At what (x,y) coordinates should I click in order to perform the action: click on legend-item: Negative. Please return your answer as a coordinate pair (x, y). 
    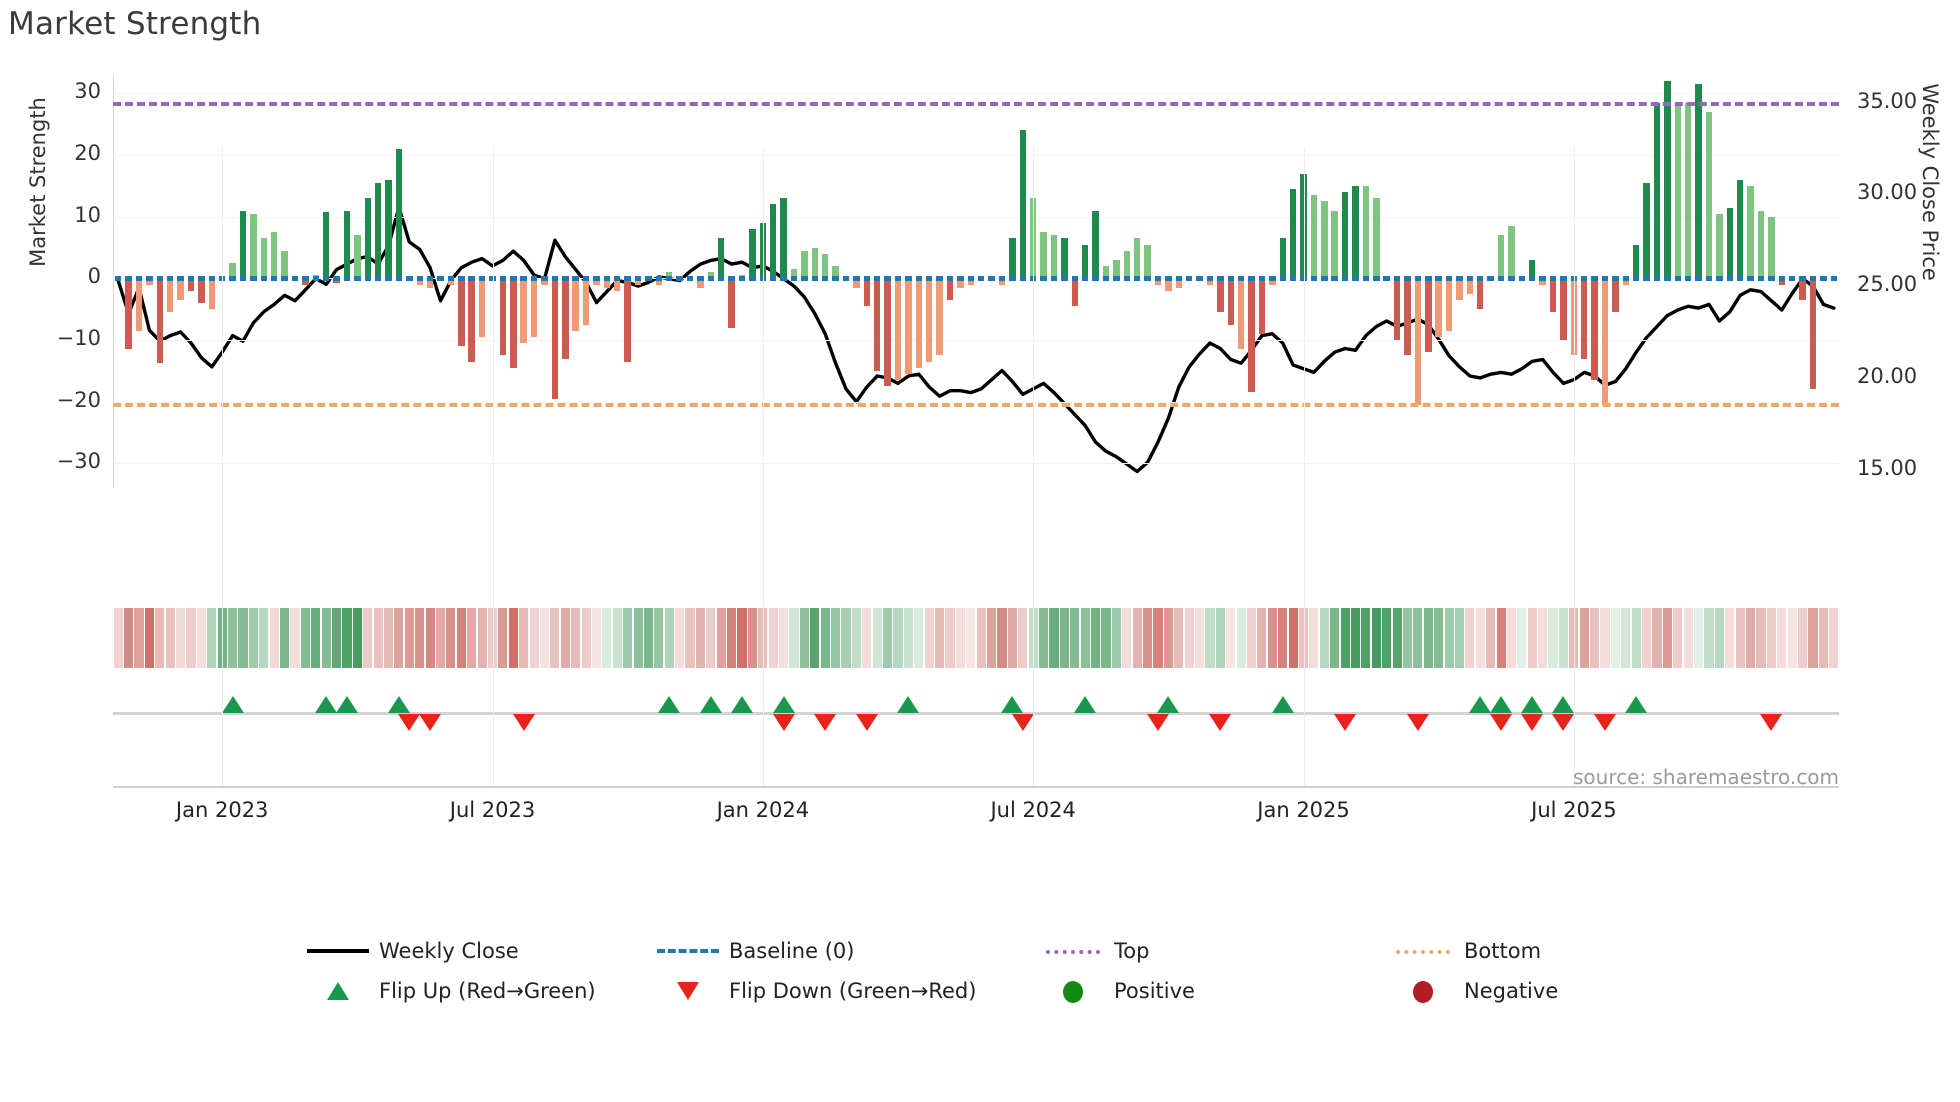
    Looking at the image, I should click on (1472, 991).